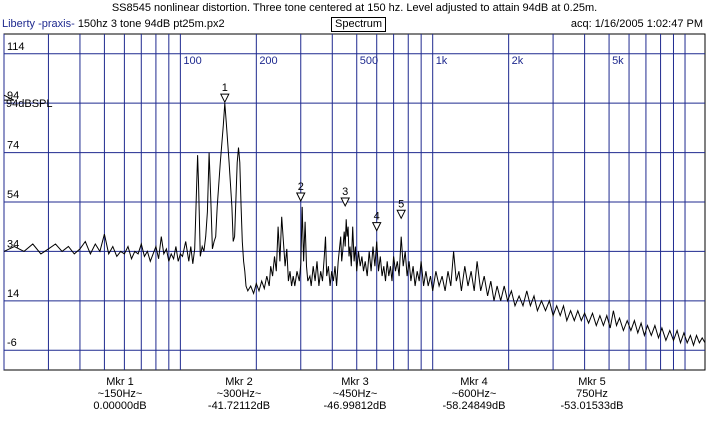  I want to click on y-tick-label: 94, so click(13, 96).